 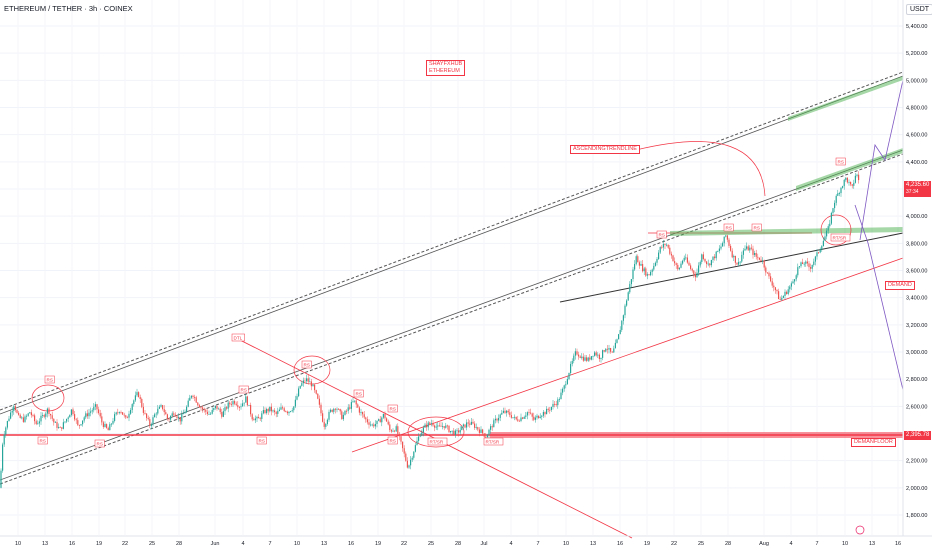 What do you see at coordinates (18, 544) in the screenshot?
I see `x-tick-label: 10` at bounding box center [18, 544].